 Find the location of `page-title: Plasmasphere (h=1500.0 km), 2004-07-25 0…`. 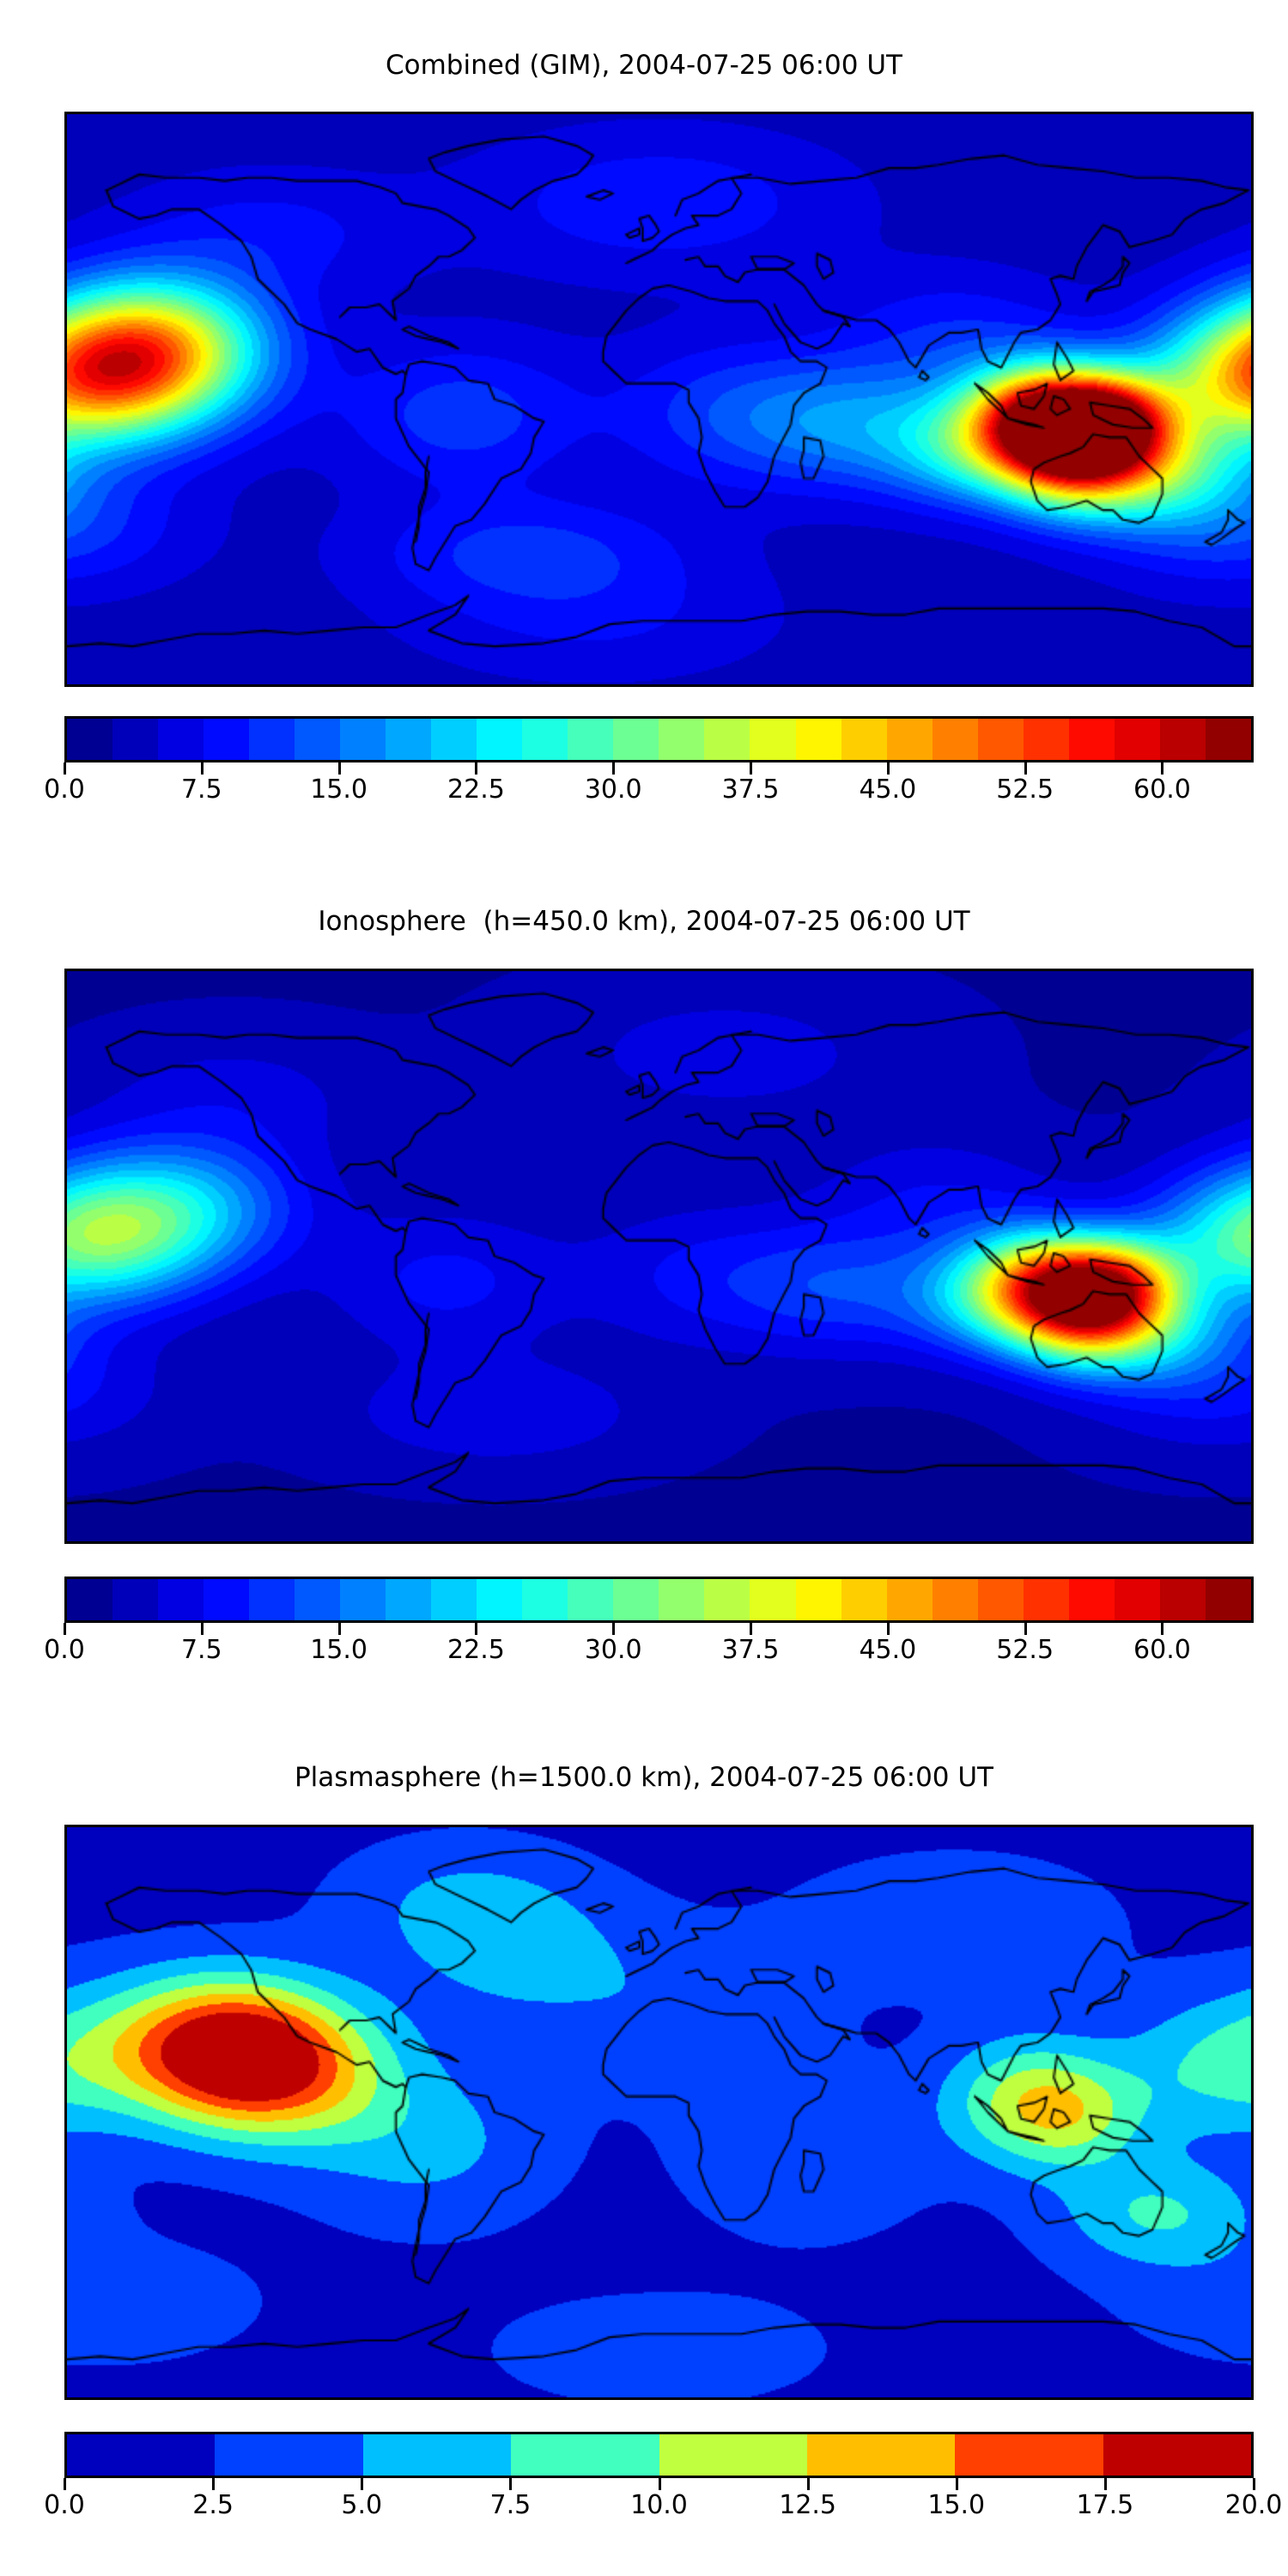

page-title: Plasmasphere (h=1500.0 km), 2004-07-25 0… is located at coordinates (643, 1777).